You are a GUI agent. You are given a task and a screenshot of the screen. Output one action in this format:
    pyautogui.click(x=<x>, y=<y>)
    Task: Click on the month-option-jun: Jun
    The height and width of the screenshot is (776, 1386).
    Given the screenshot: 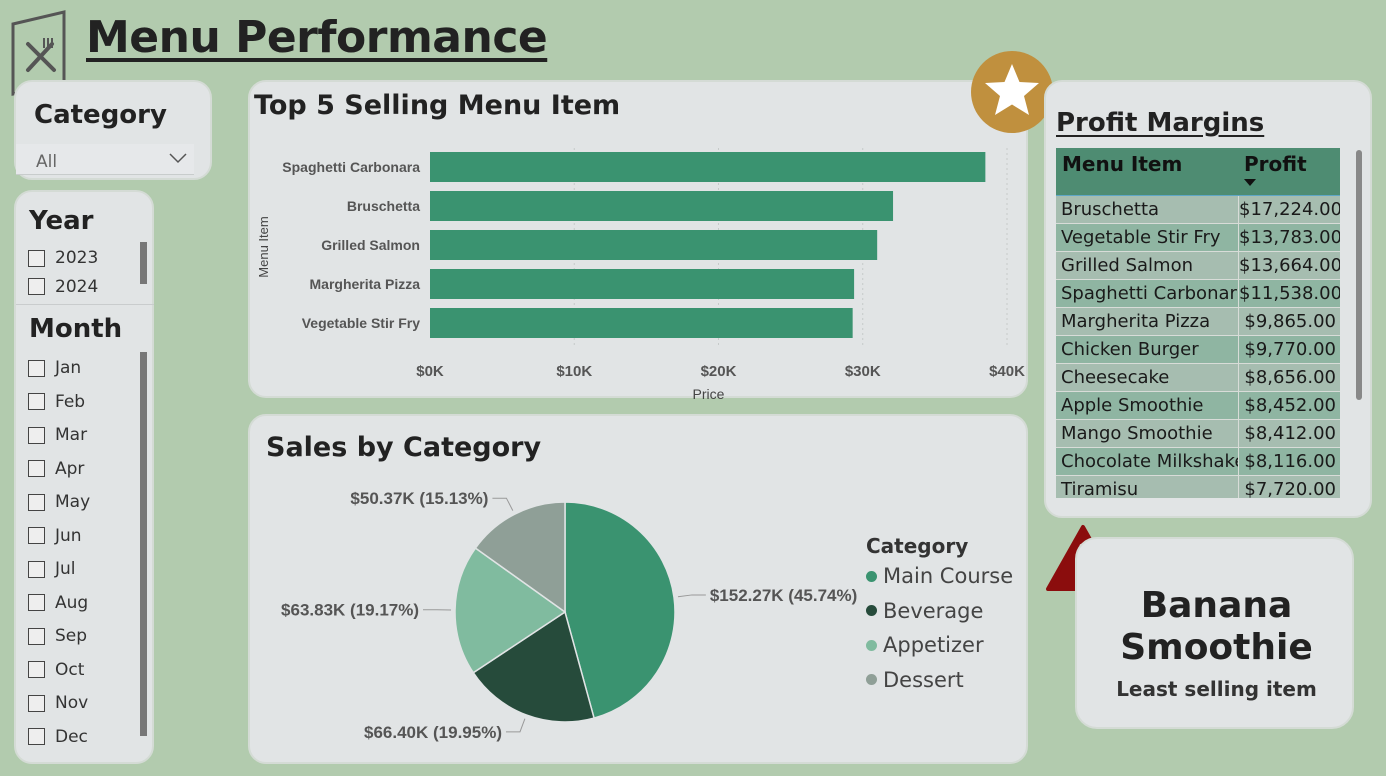 What is the action you would take?
    pyautogui.click(x=55, y=536)
    